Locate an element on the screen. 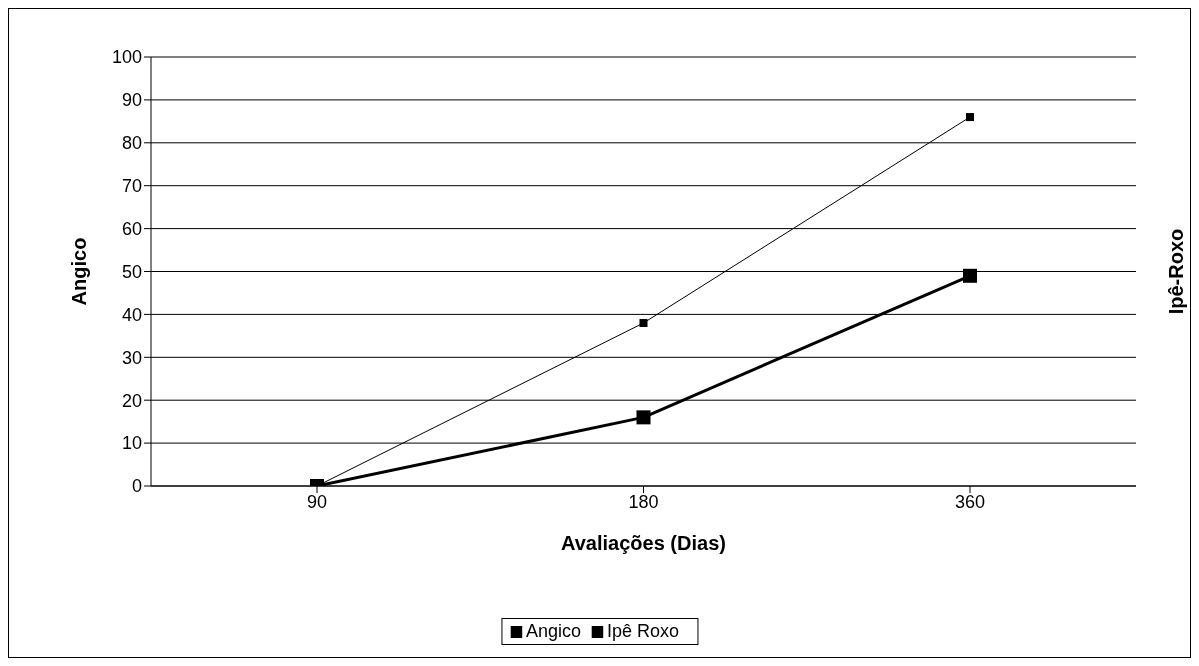  x-tick-label: 180 is located at coordinates (643, 501).